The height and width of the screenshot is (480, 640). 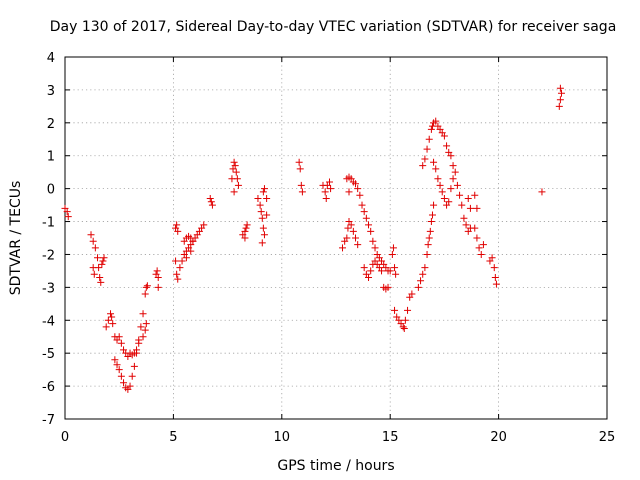 What do you see at coordinates (282, 437) in the screenshot?
I see `x-tick-label: 10` at bounding box center [282, 437].